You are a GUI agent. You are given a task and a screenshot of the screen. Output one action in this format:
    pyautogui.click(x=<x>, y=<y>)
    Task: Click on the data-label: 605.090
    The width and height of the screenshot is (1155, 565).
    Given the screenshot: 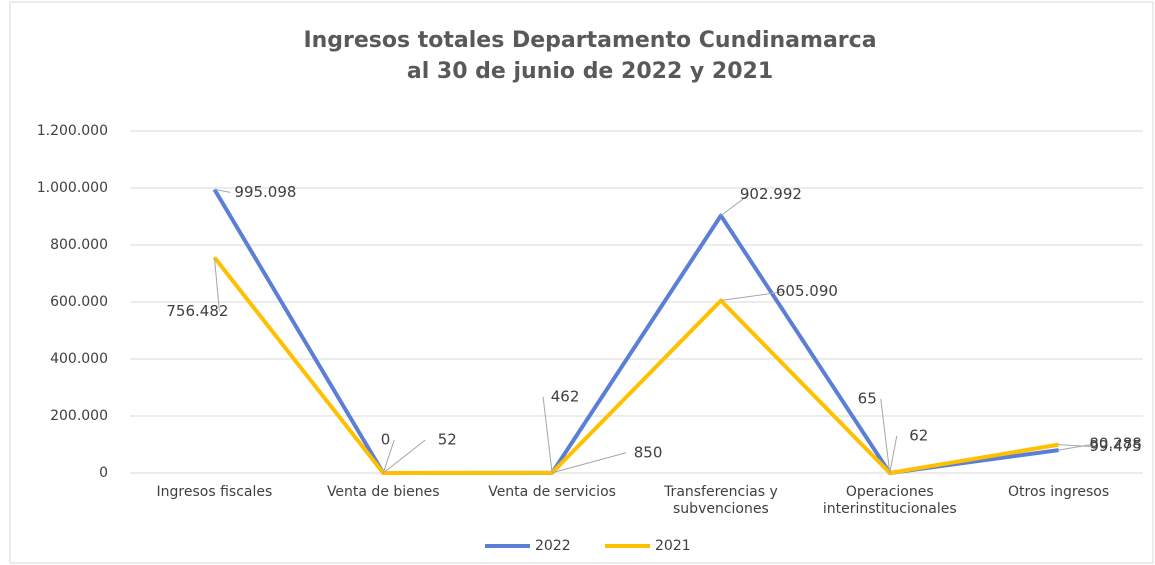 What is the action you would take?
    pyautogui.click(x=807, y=291)
    